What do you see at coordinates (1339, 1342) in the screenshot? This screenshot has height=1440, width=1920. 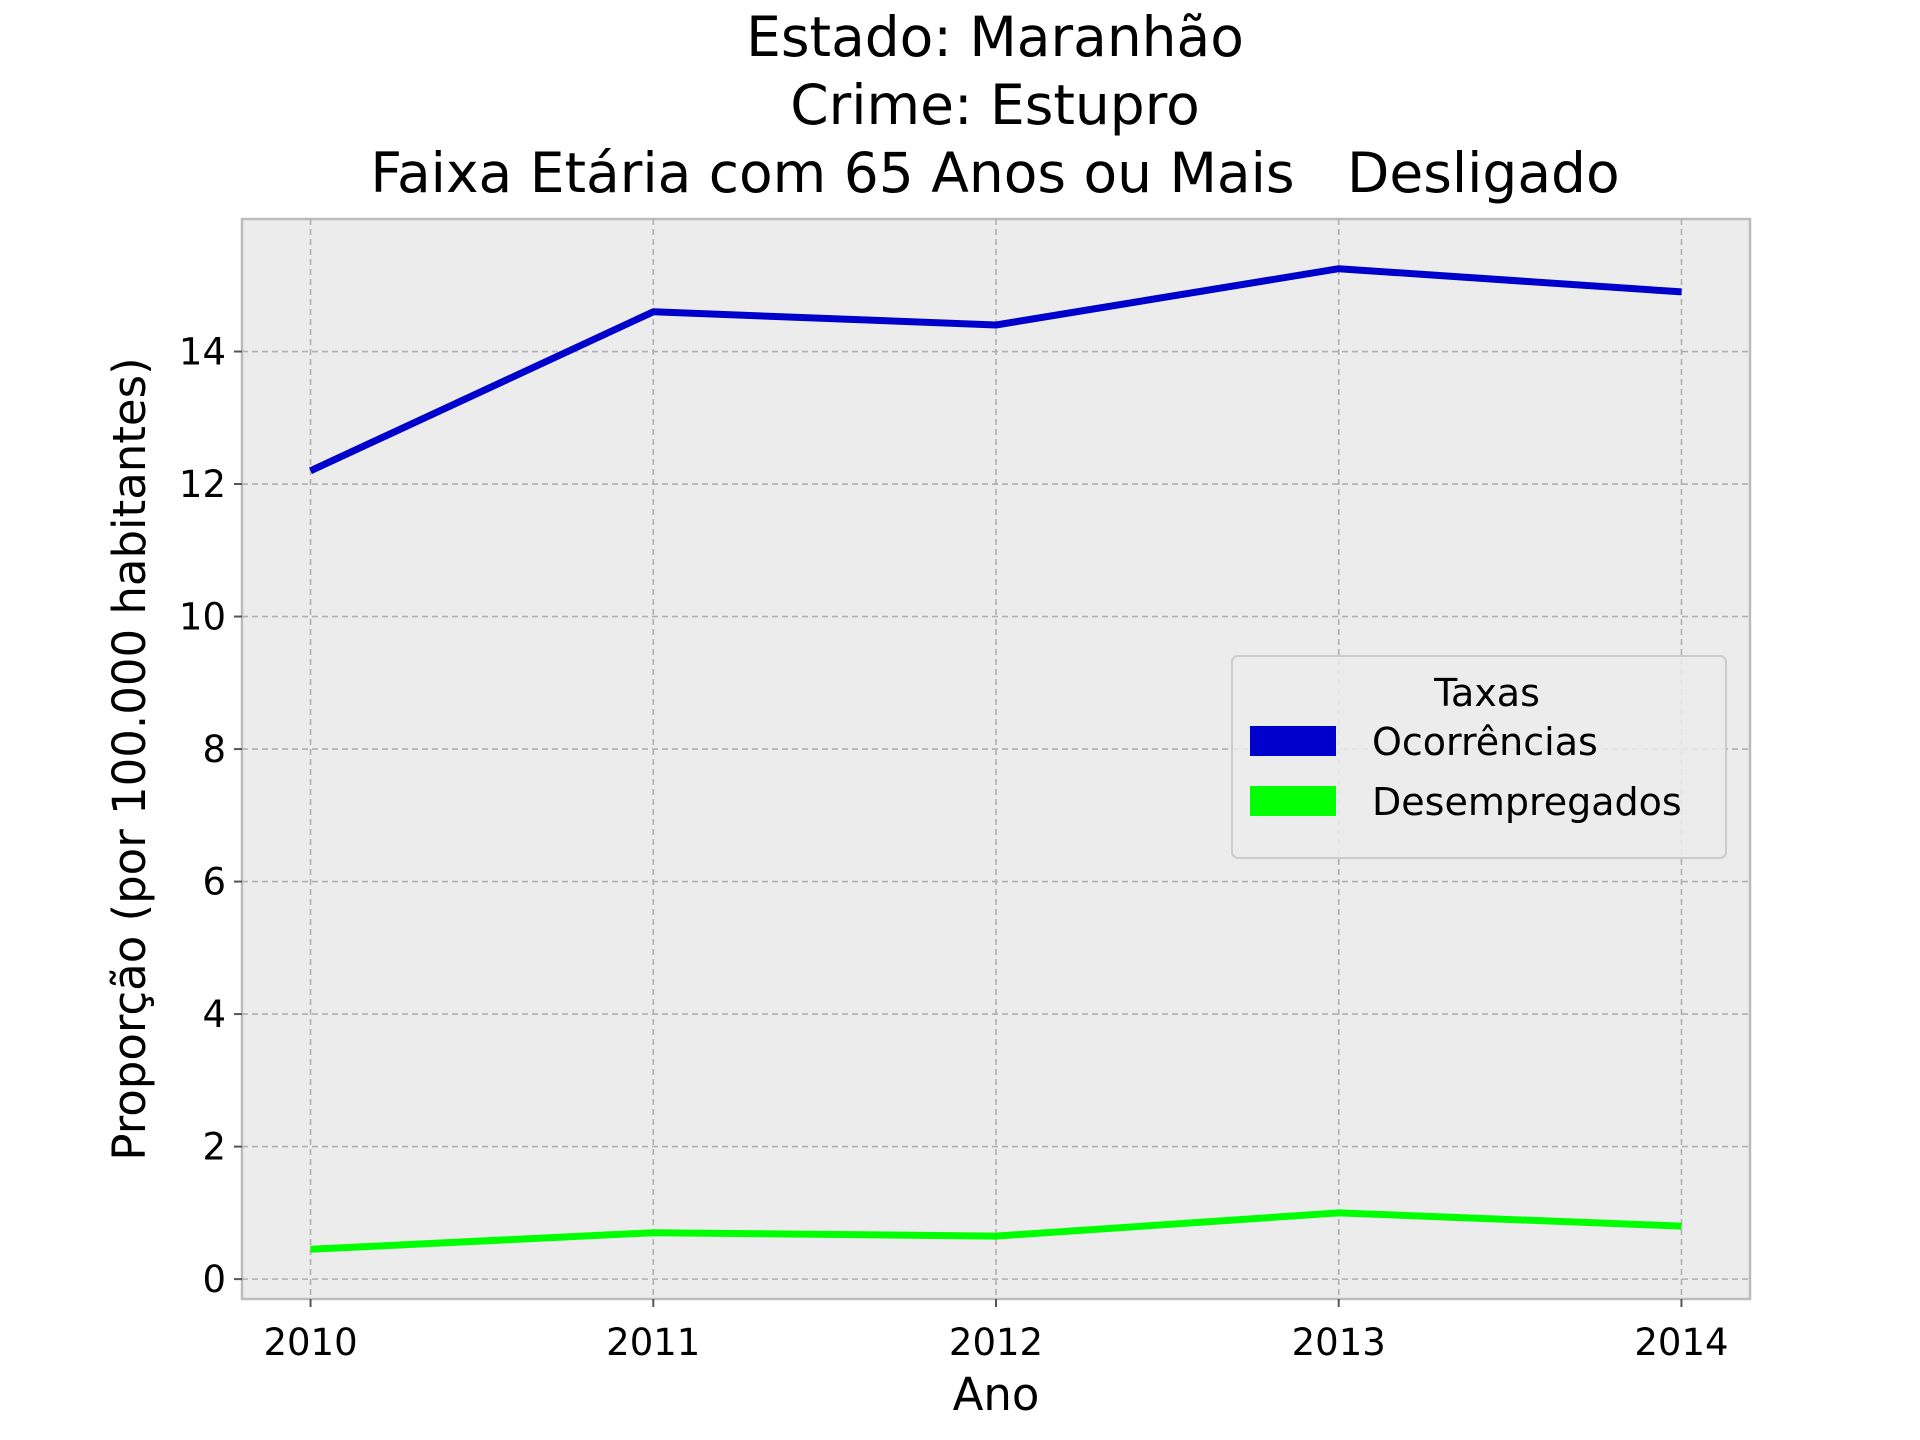 I see `x-tick-label: 2013` at bounding box center [1339, 1342].